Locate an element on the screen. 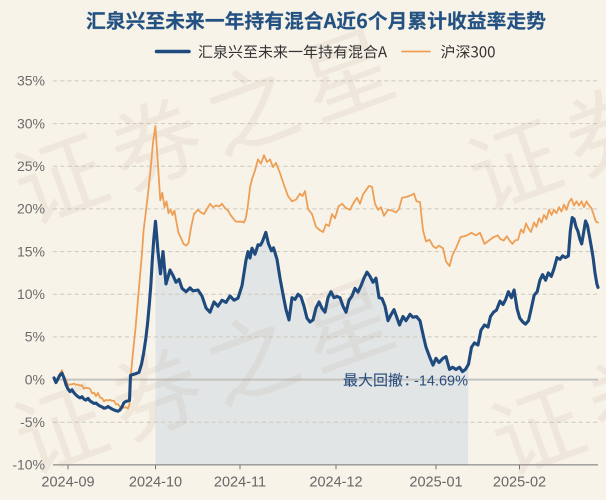 The height and width of the screenshot is (500, 606). svg-text: 5% is located at coordinates (35, 337).